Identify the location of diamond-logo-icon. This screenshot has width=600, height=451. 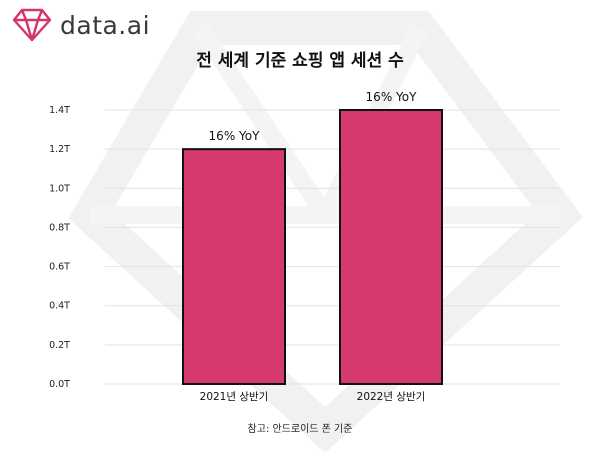
(32, 25).